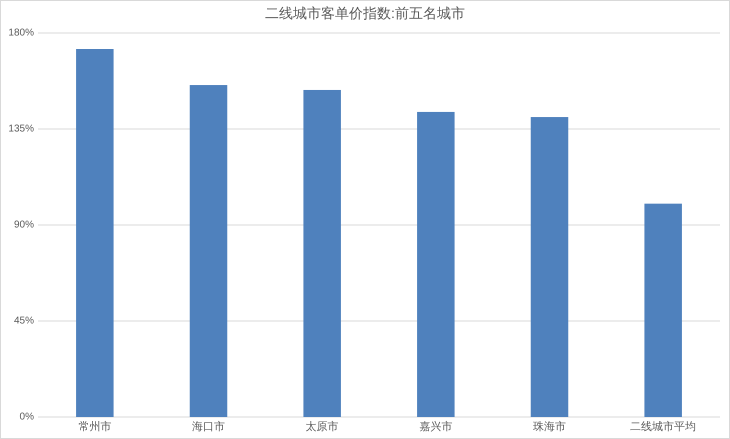 The image size is (730, 439). Describe the element at coordinates (435, 426) in the screenshot. I see `x-tick-label: 嘉兴市` at that location.